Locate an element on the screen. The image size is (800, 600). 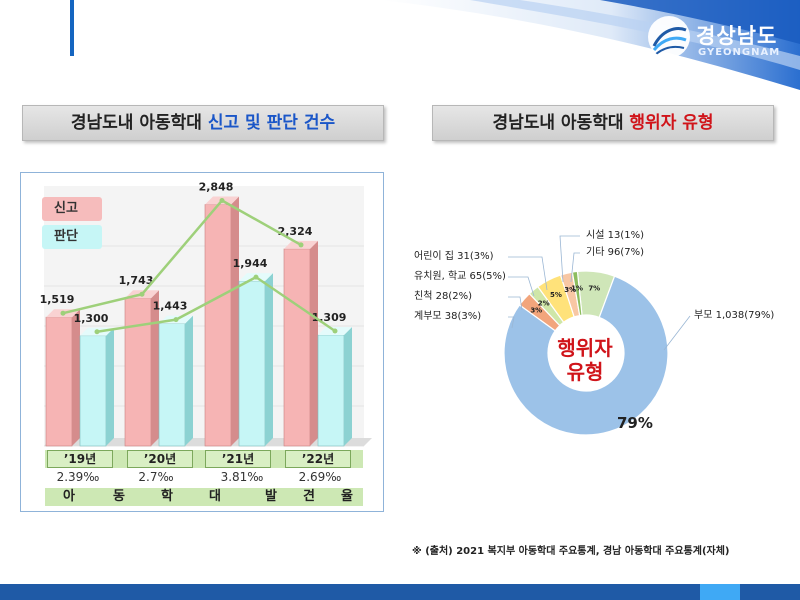
bar-value-label: 2,848 is located at coordinates (216, 186).